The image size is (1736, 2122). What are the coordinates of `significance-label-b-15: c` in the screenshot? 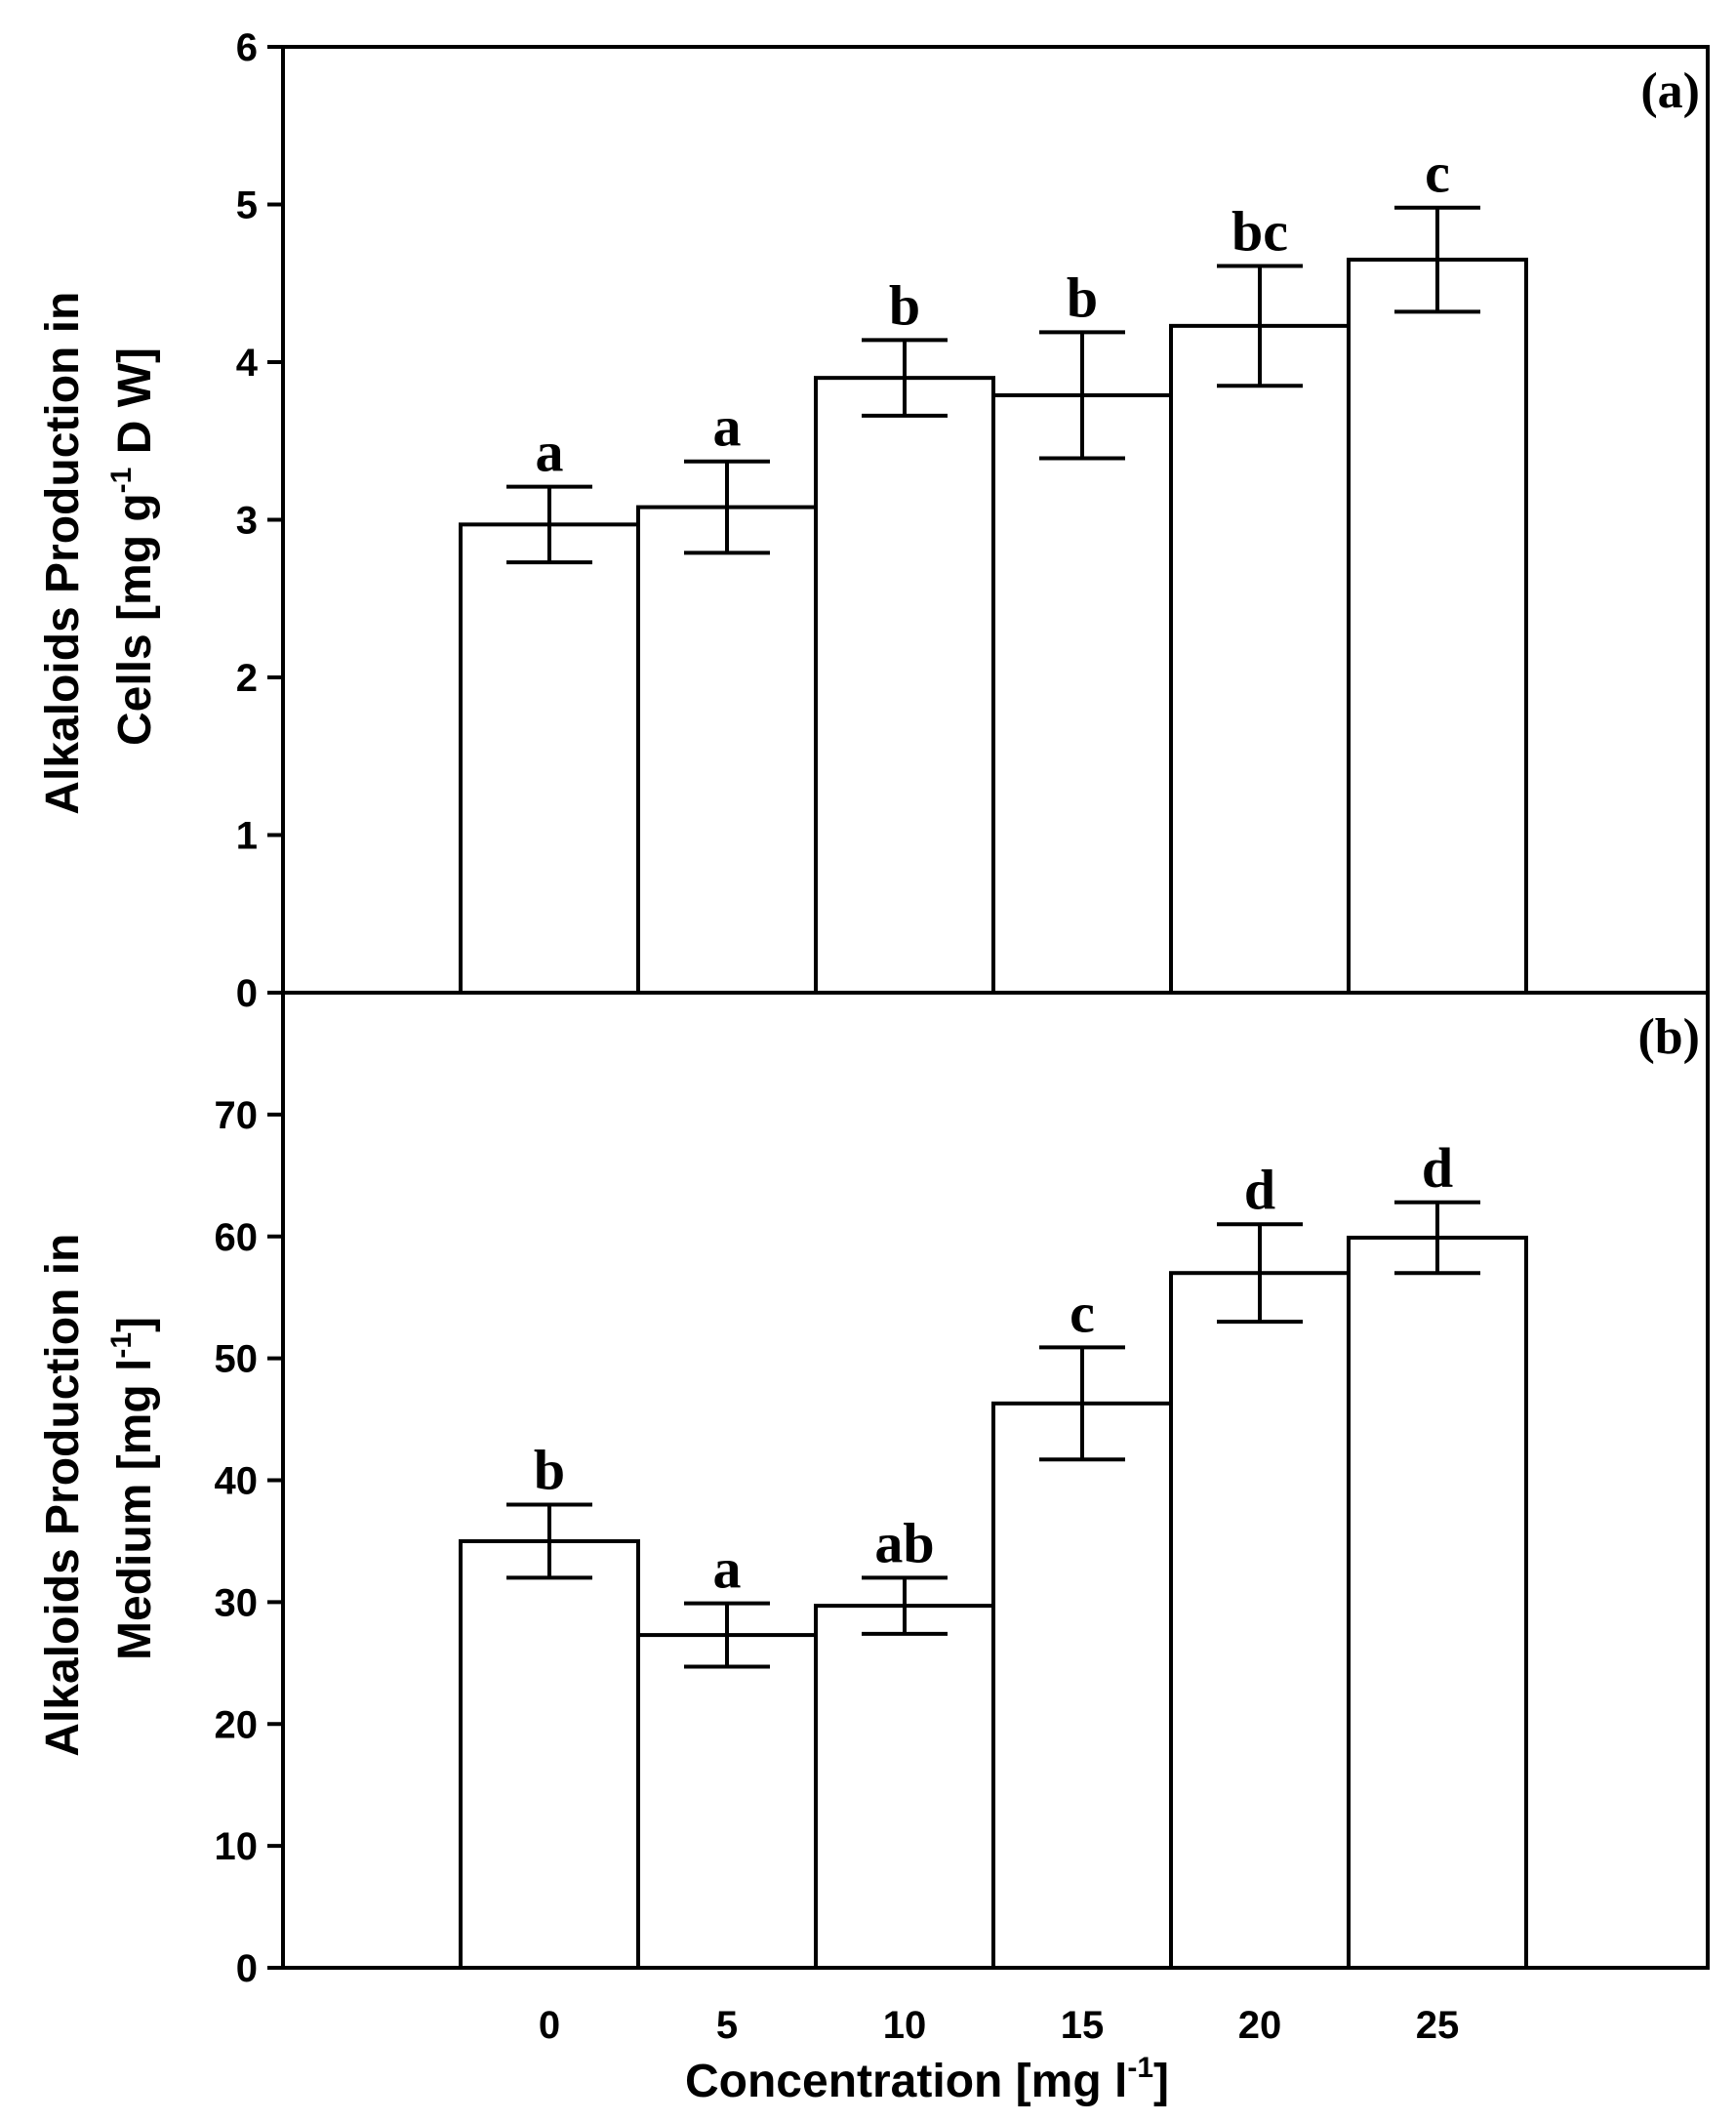 It's located at (1082, 1312).